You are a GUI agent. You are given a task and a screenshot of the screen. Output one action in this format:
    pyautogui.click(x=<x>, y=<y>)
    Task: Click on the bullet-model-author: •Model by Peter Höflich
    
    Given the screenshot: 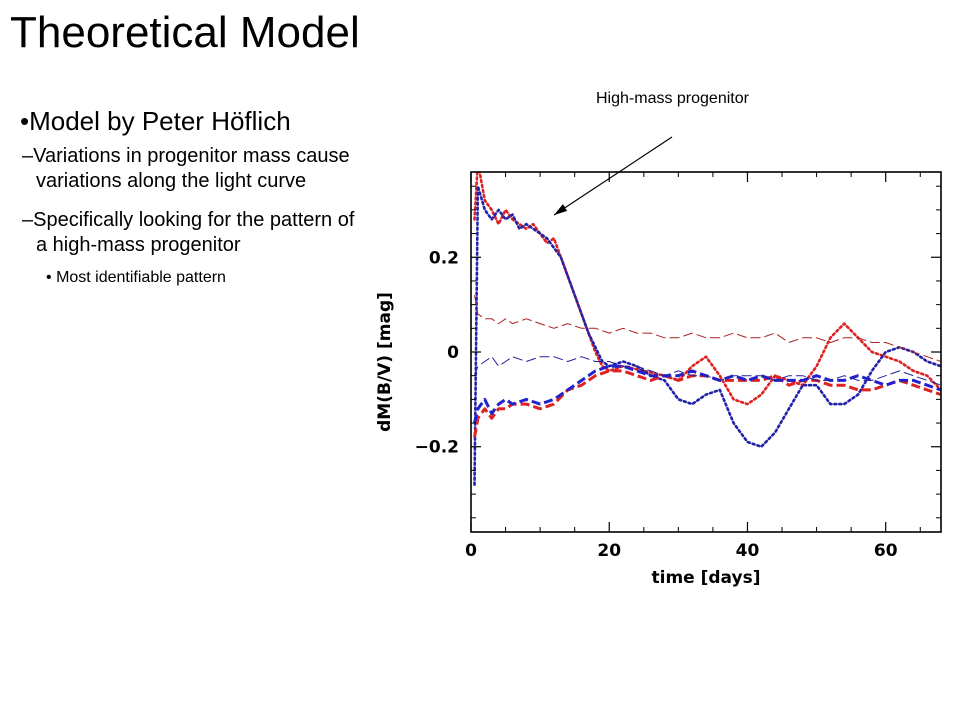 What is the action you would take?
    pyautogui.click(x=155, y=121)
    